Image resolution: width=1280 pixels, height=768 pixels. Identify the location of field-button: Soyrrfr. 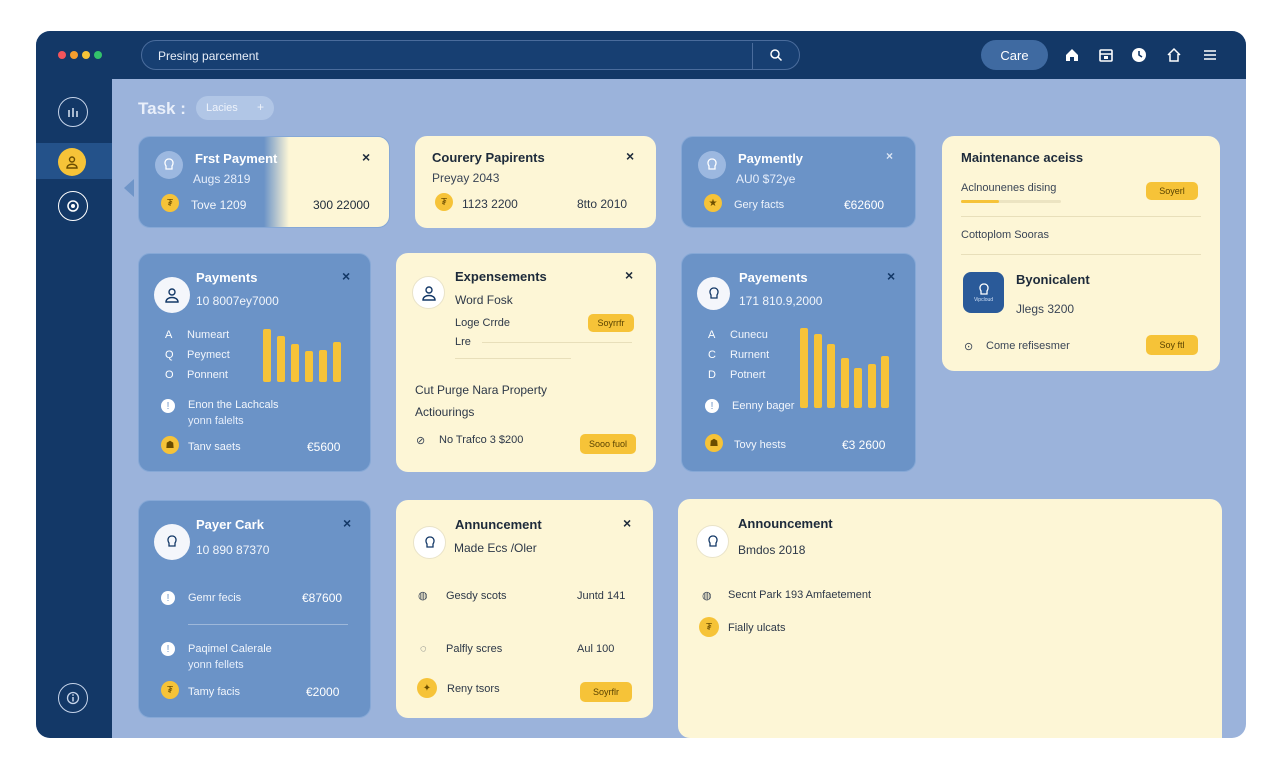
(611, 323).